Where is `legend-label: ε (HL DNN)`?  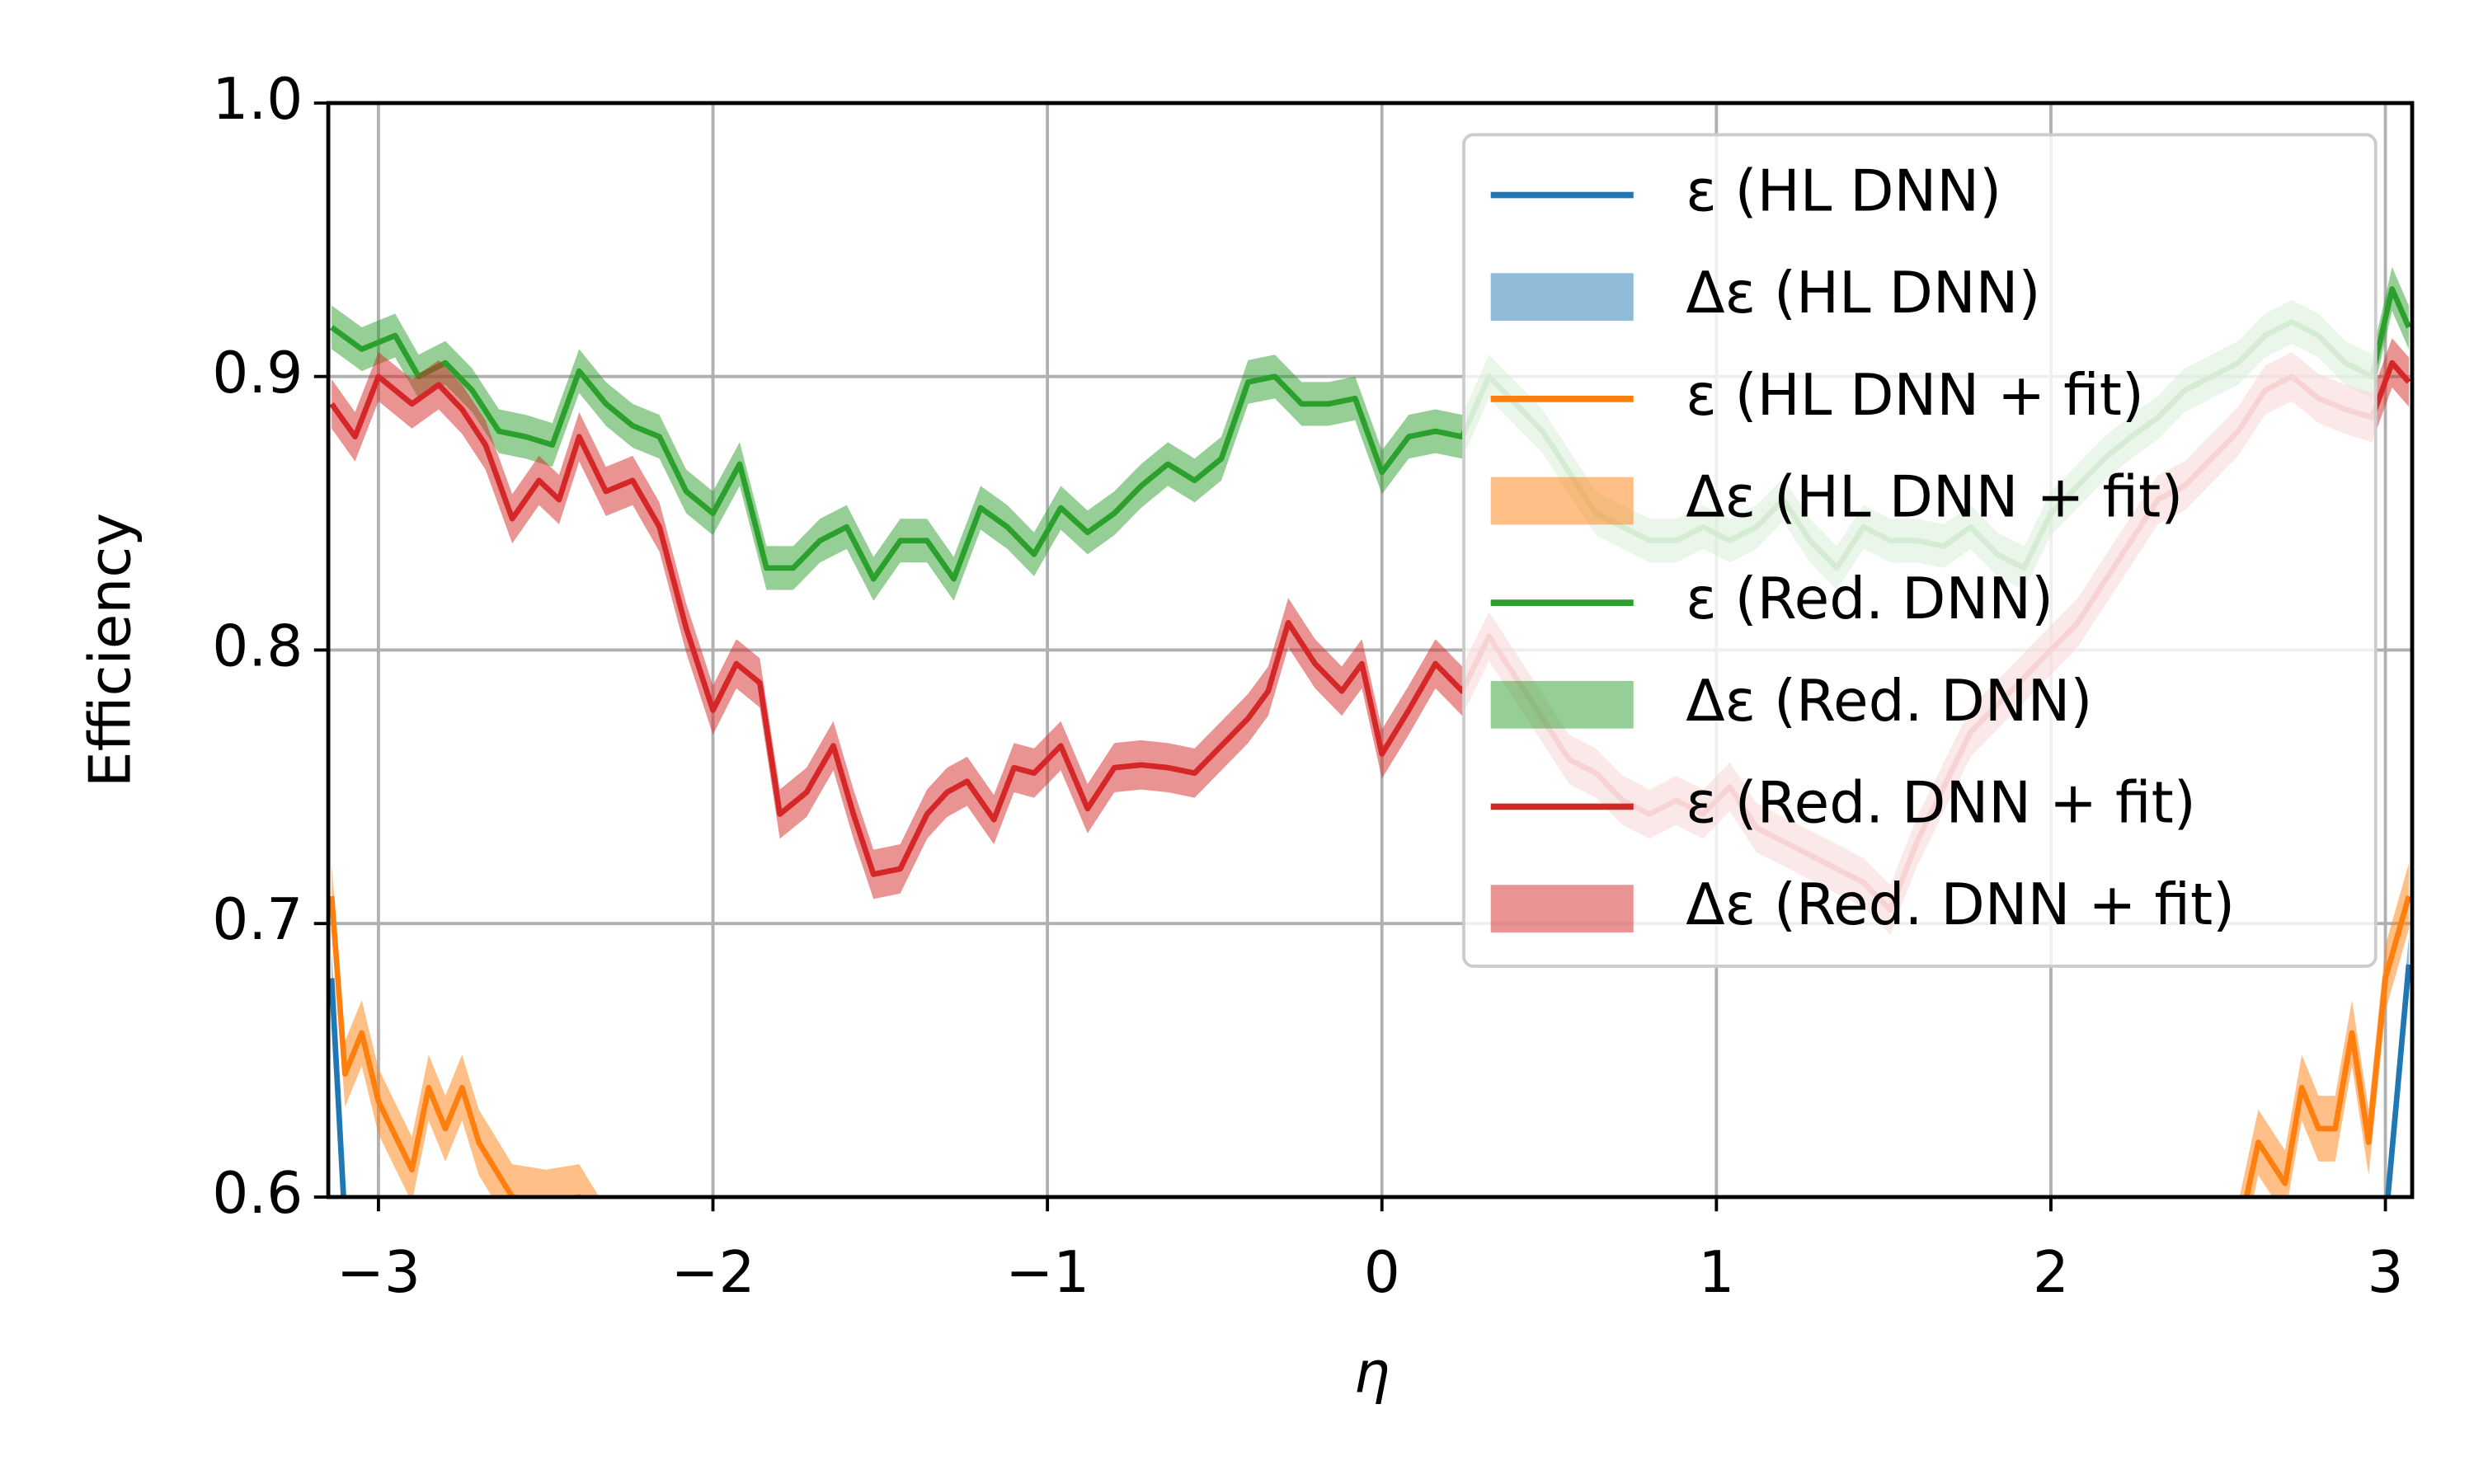
legend-label: ε (HL DNN) is located at coordinates (1843, 192).